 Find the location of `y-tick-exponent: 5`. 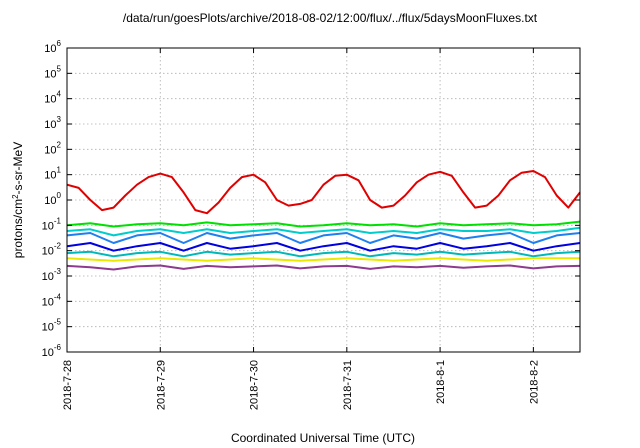

y-tick-exponent: 5 is located at coordinates (59, 68).